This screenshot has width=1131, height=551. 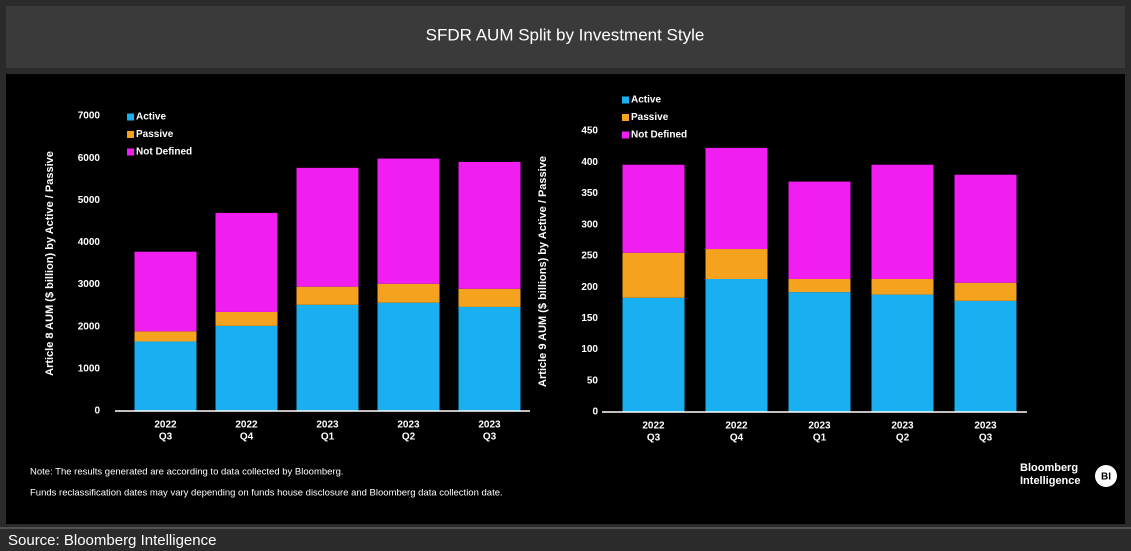 What do you see at coordinates (589, 318) in the screenshot?
I see `y-tick-label: 150` at bounding box center [589, 318].